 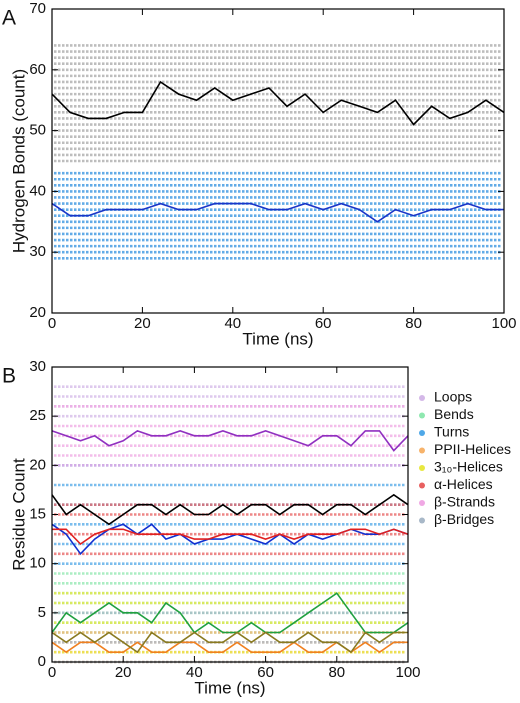 What do you see at coordinates (42, 661) in the screenshot?
I see `y-tick-label: 0` at bounding box center [42, 661].